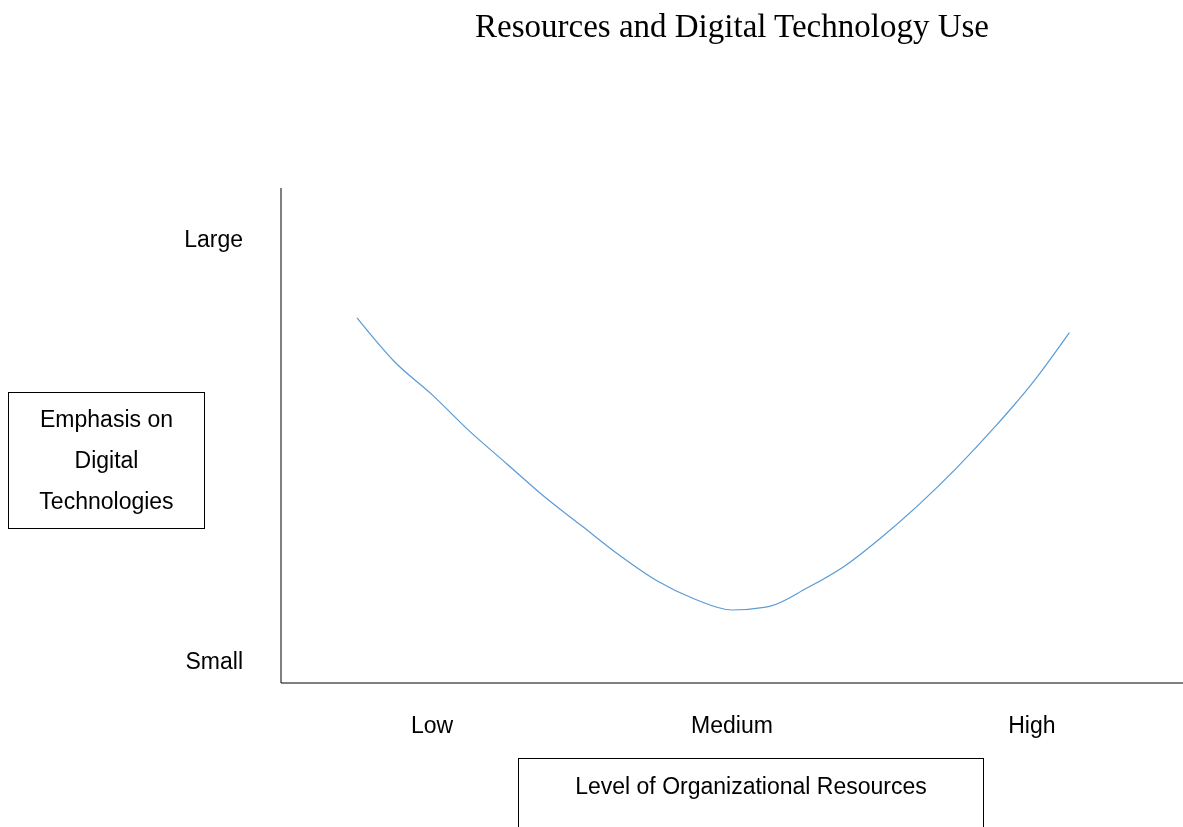 Image resolution: width=1183 pixels, height=827 pixels. What do you see at coordinates (732, 26) in the screenshot?
I see `chart-title: Resources and Digital Technology Use` at bounding box center [732, 26].